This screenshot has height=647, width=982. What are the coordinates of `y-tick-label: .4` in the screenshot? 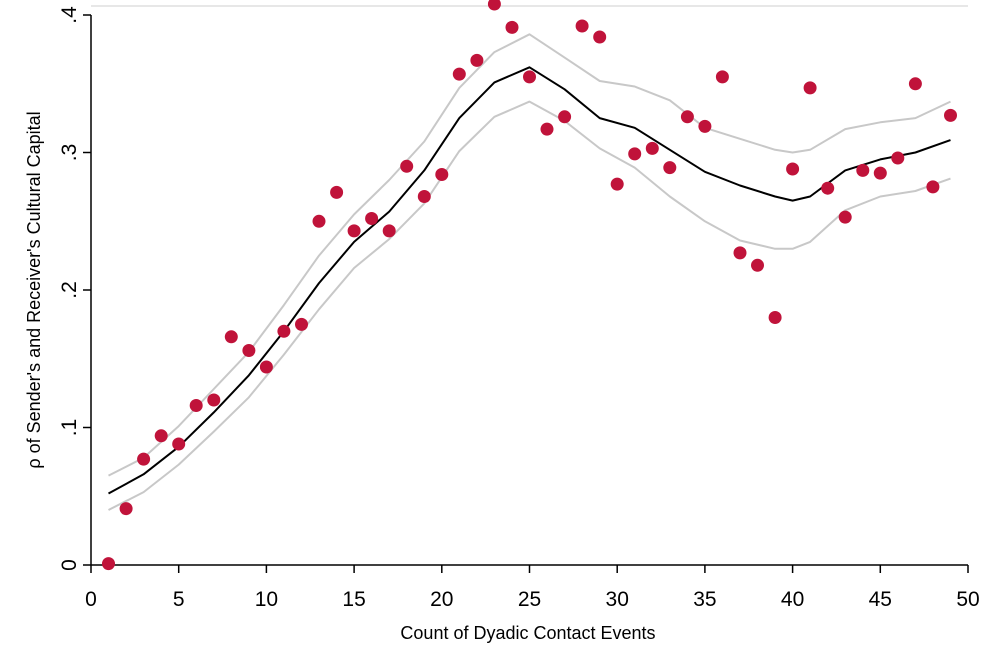 It's located at (69, 15).